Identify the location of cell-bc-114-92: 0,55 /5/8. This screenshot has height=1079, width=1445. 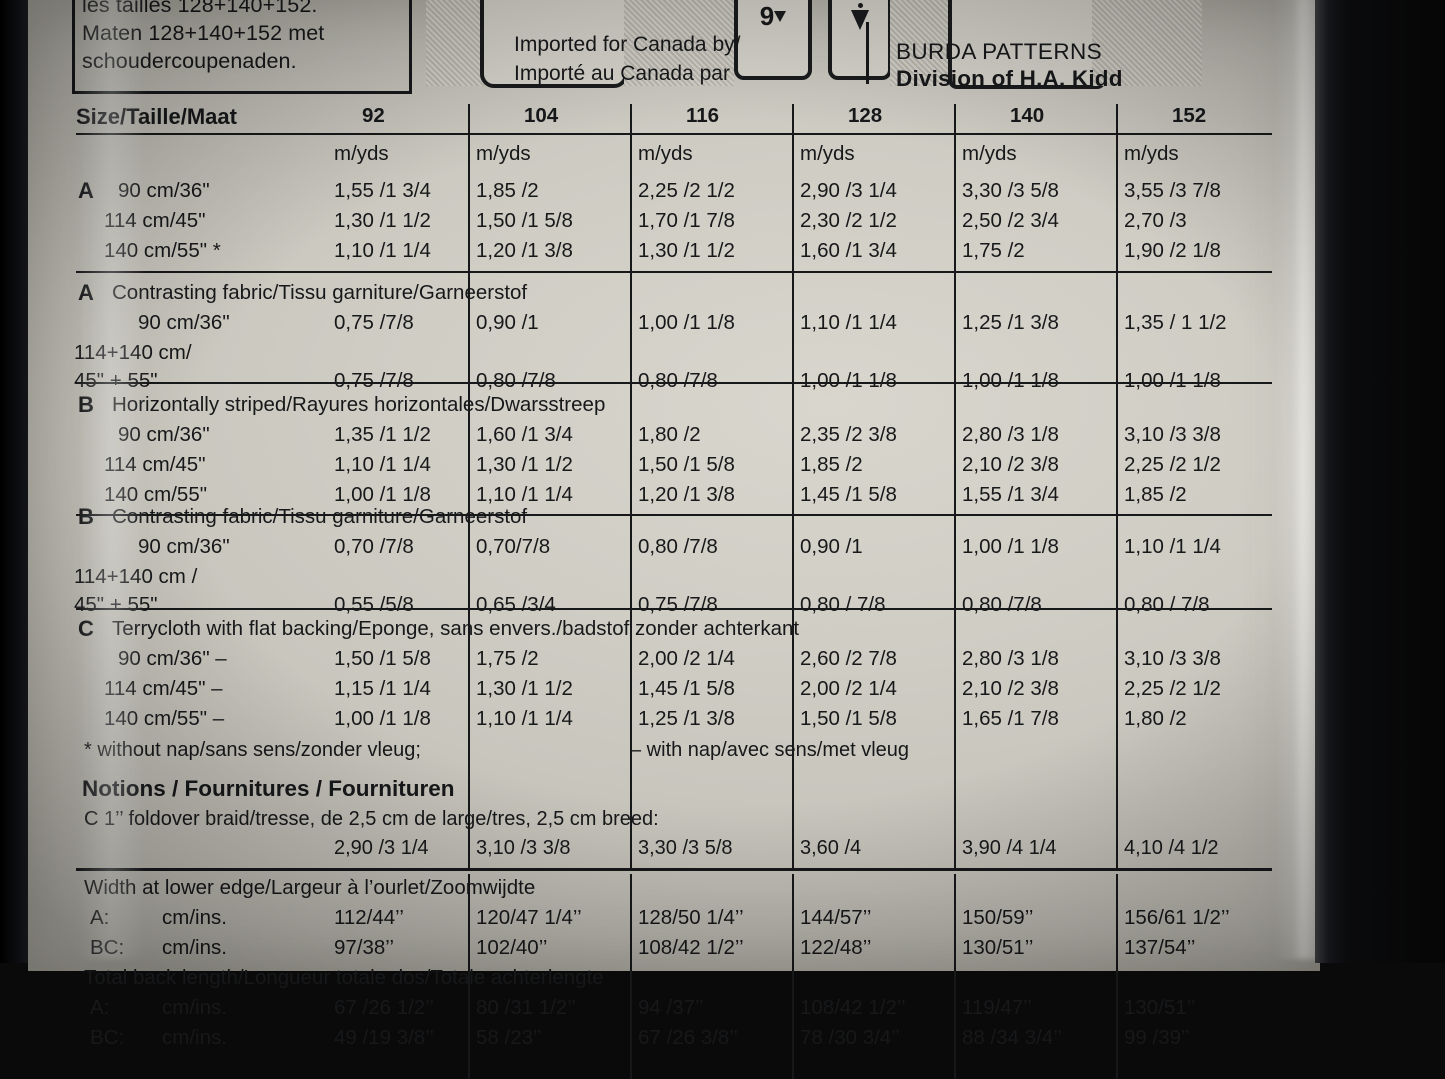
(374, 604).